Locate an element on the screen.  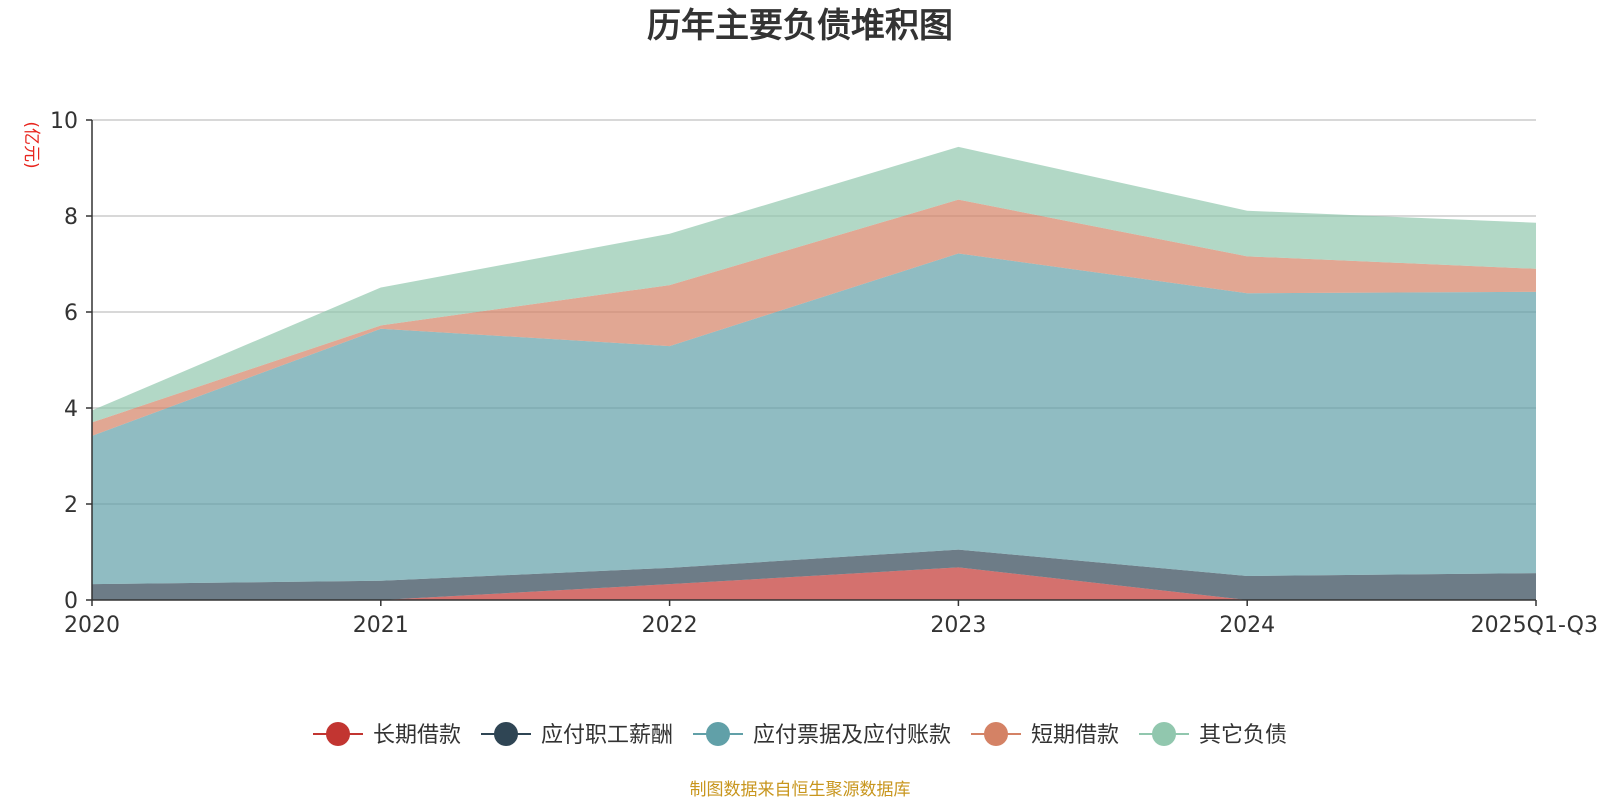
legend-label-1: 应付职工薪酬 is located at coordinates (607, 735).